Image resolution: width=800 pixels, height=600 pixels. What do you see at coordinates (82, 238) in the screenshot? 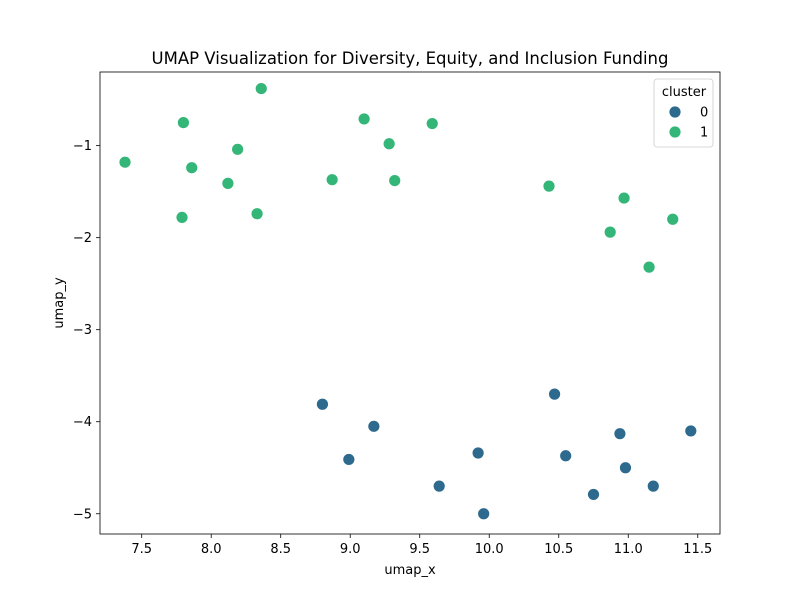
I see `y-tick-label: −2` at bounding box center [82, 238].